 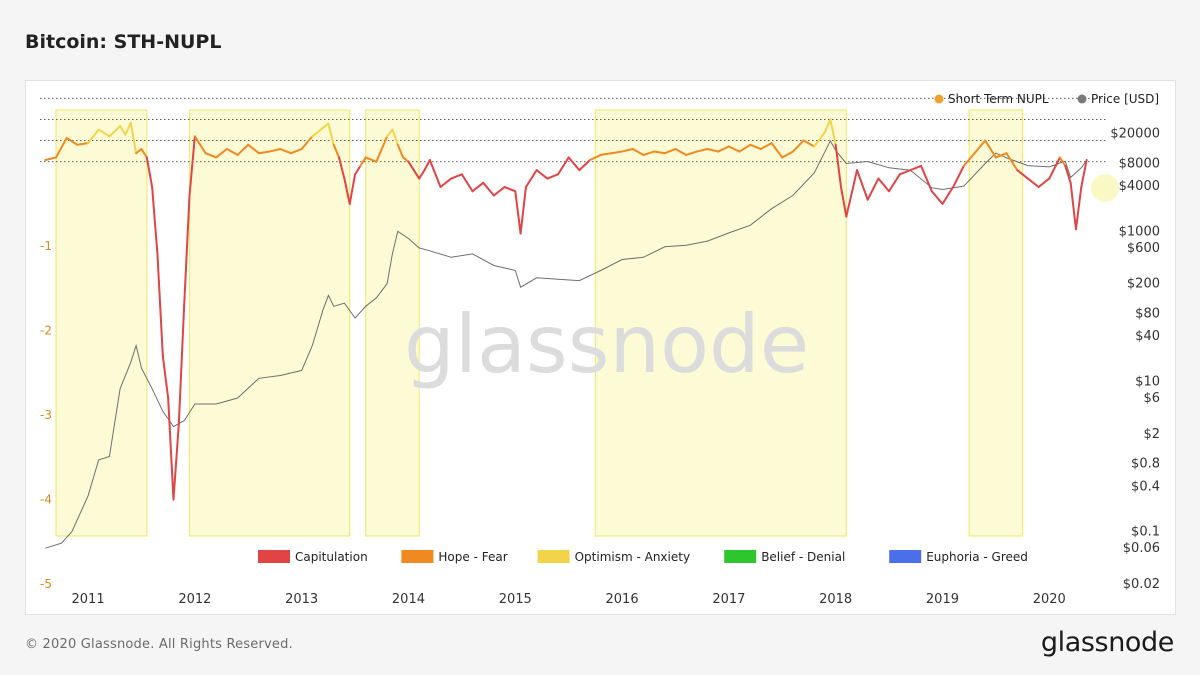 I want to click on legend-label: Short Term NUPL, so click(x=998, y=99).